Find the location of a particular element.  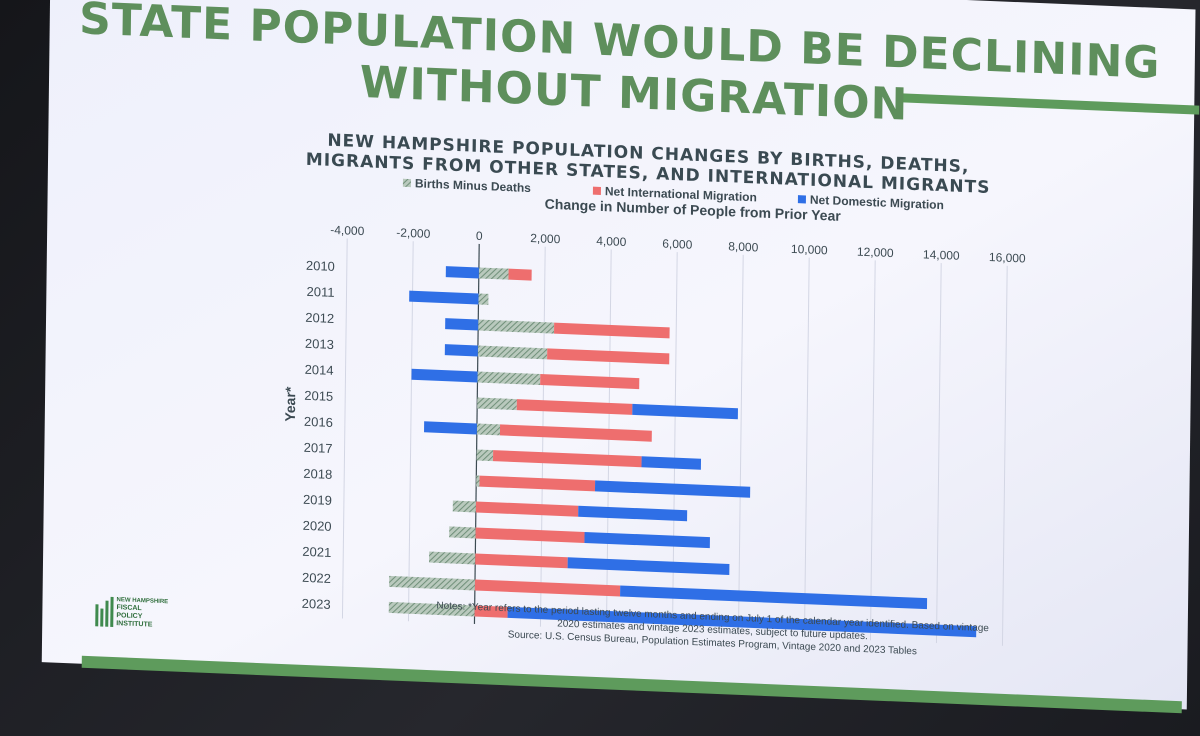

bar-net-domestic-migration-2021 is located at coordinates (648, 566).